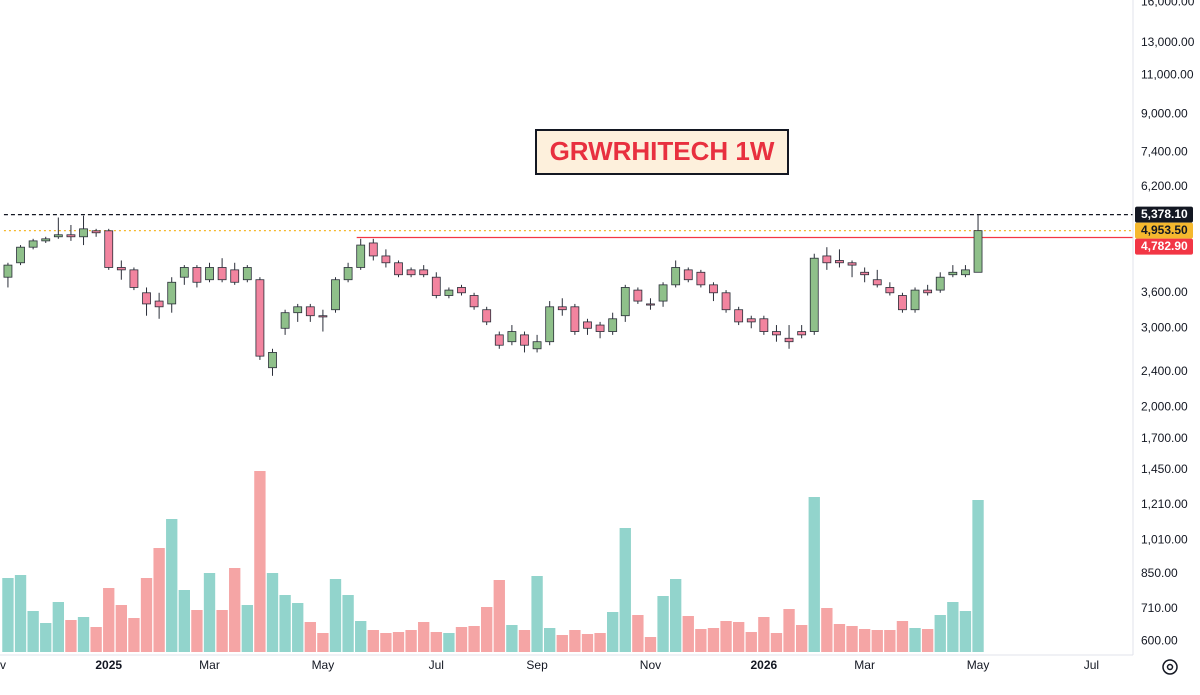  What do you see at coordinates (1164, 504) in the screenshot?
I see `y-tick-label: 1,210.00` at bounding box center [1164, 504].